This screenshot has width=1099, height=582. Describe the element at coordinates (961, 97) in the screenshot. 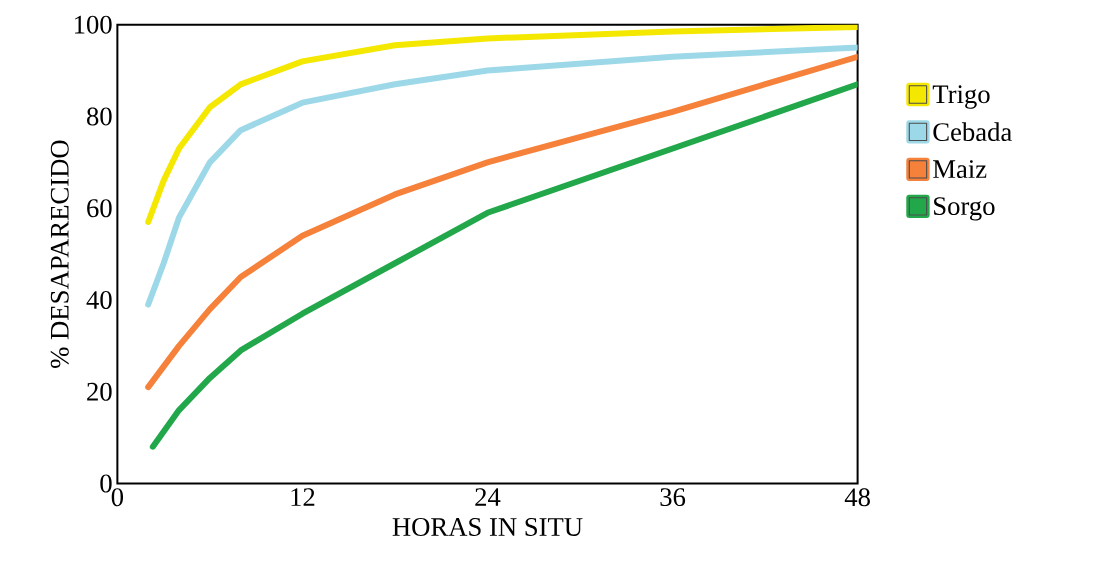

I see `legend-label: Trigo` at that location.